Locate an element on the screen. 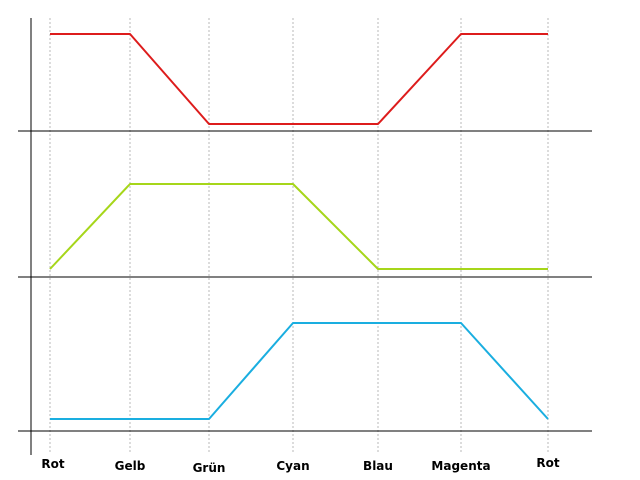  x-tick-label: Gelb is located at coordinates (130, 466).